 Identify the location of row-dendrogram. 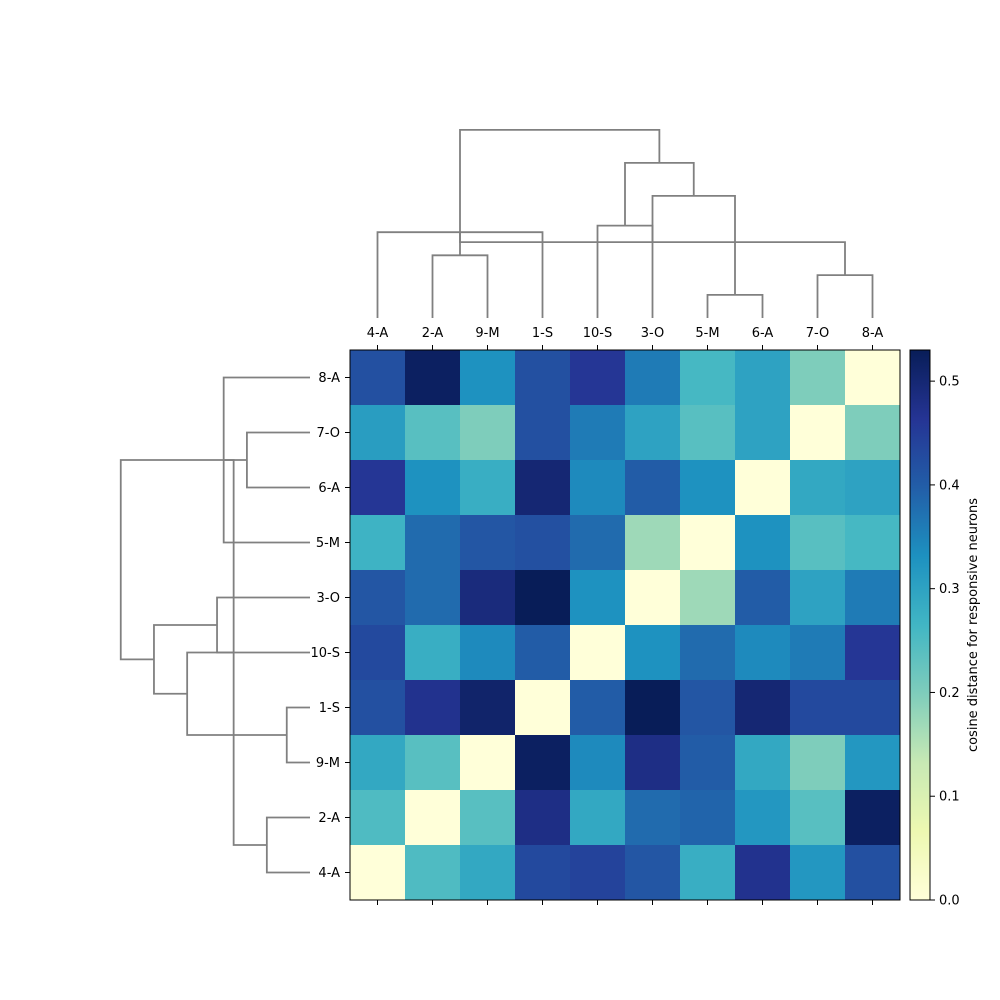
(214, 625).